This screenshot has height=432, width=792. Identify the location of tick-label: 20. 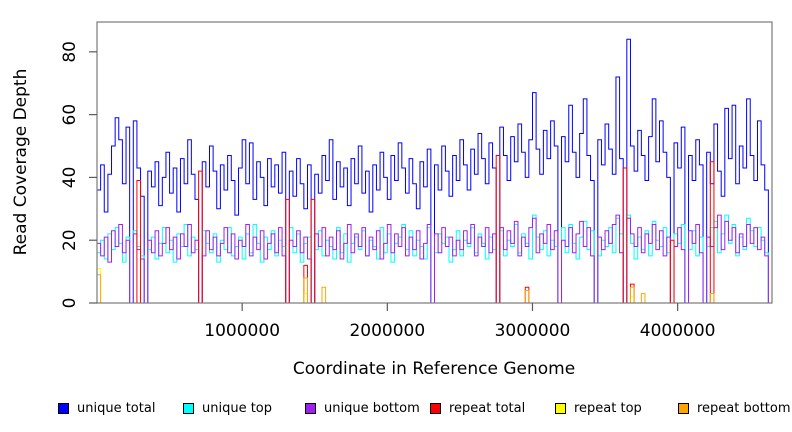
(70, 240).